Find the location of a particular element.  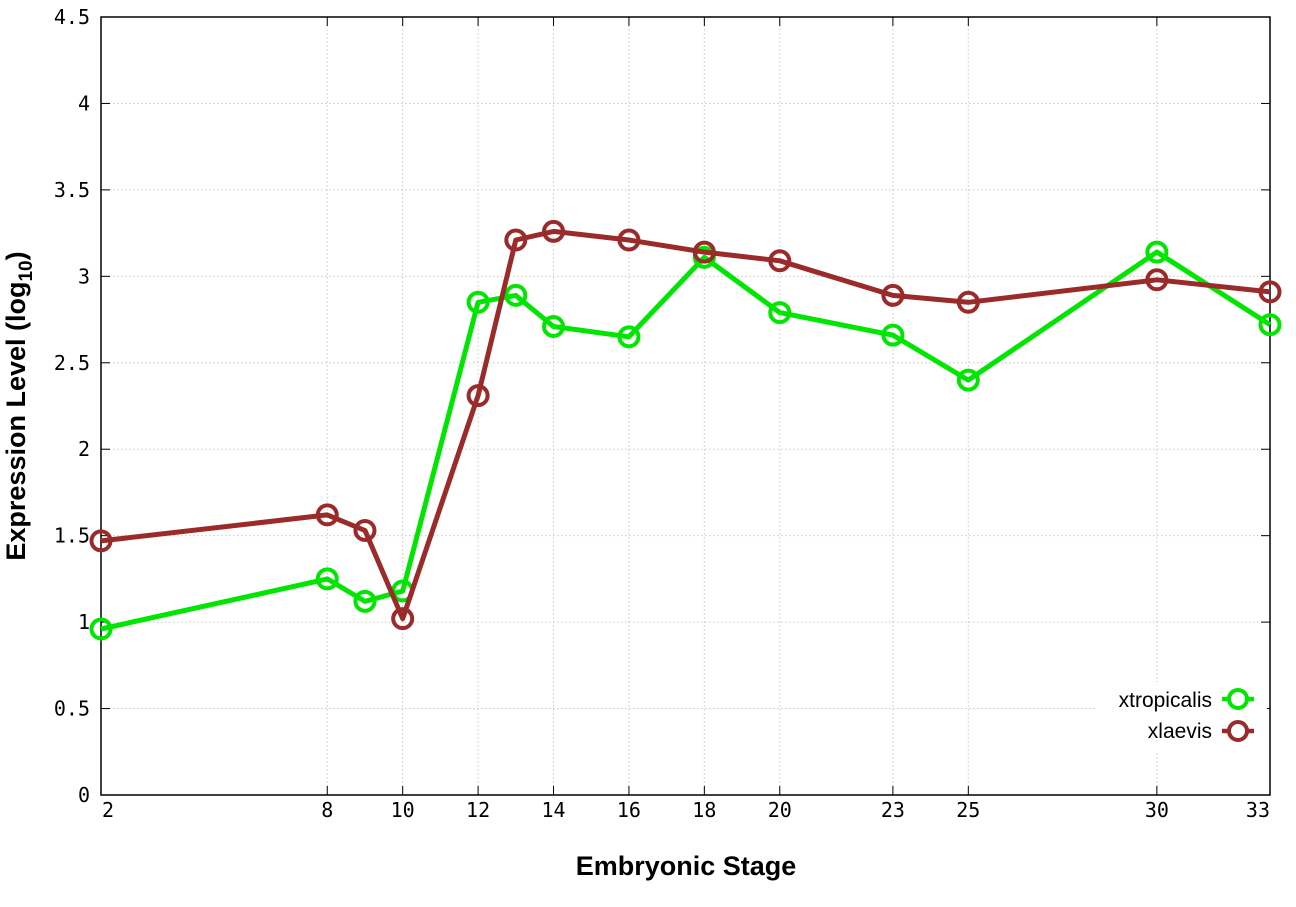

y-axis-title-main: Expression Level (log is located at coordinates (16, 421).